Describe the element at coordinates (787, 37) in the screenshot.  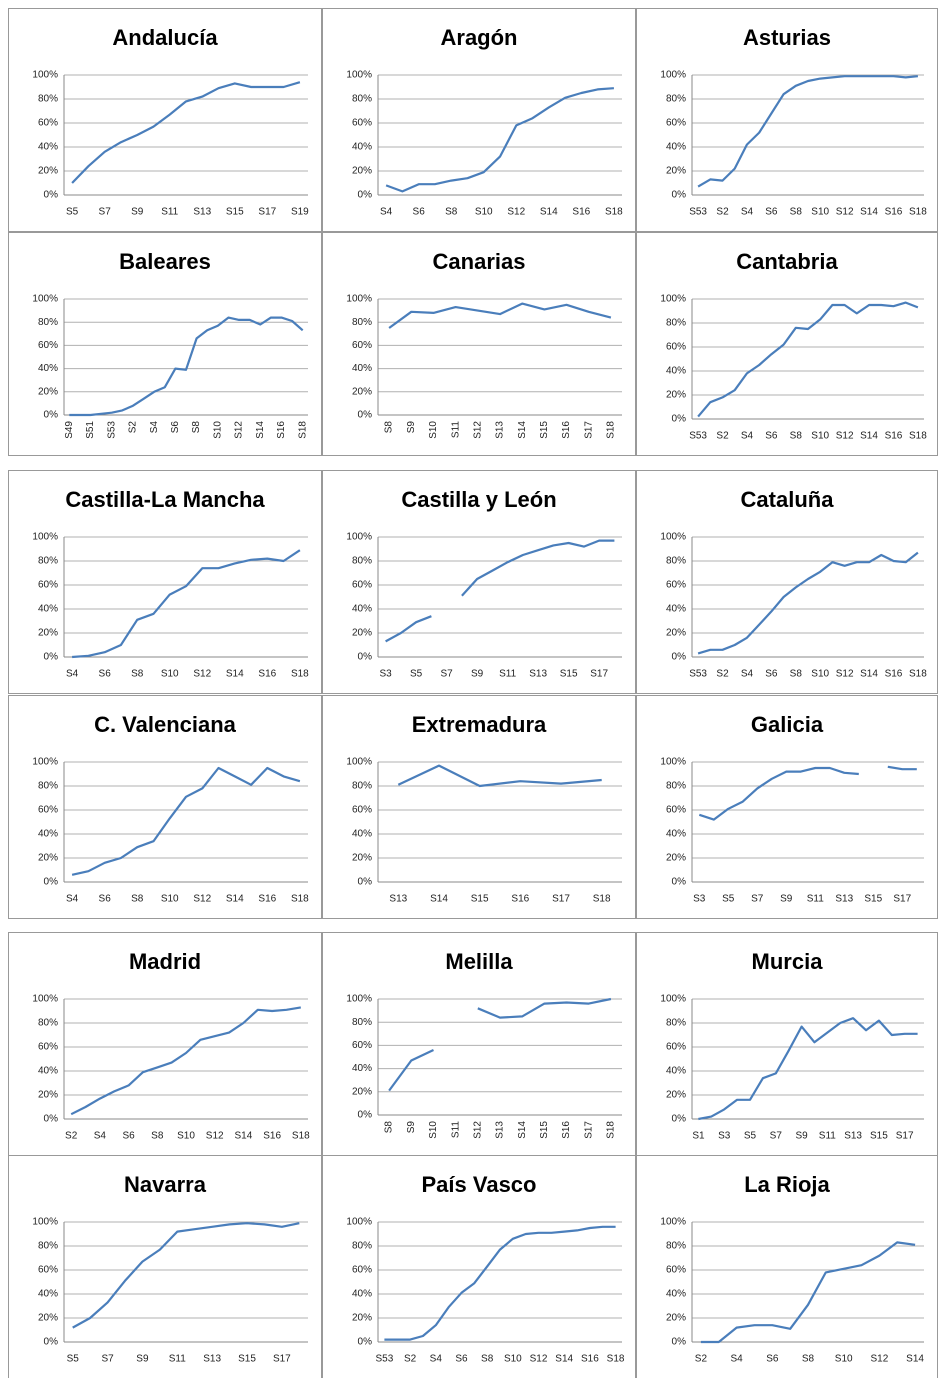
I see `chart-title: Asturias` at that location.